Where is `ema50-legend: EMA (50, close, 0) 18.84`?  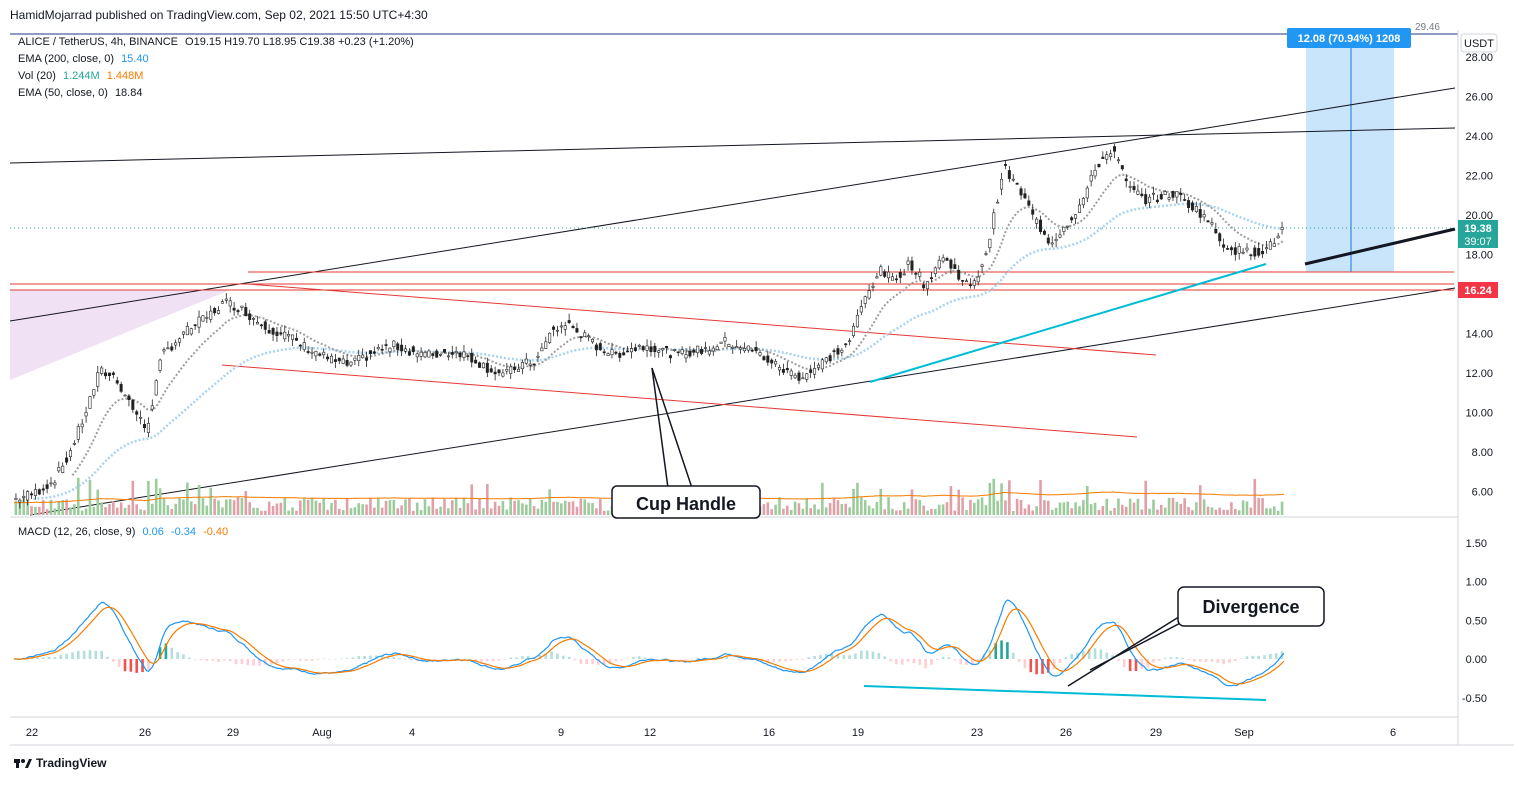 ema50-legend: EMA (50, close, 0) 18.84 is located at coordinates (82, 93).